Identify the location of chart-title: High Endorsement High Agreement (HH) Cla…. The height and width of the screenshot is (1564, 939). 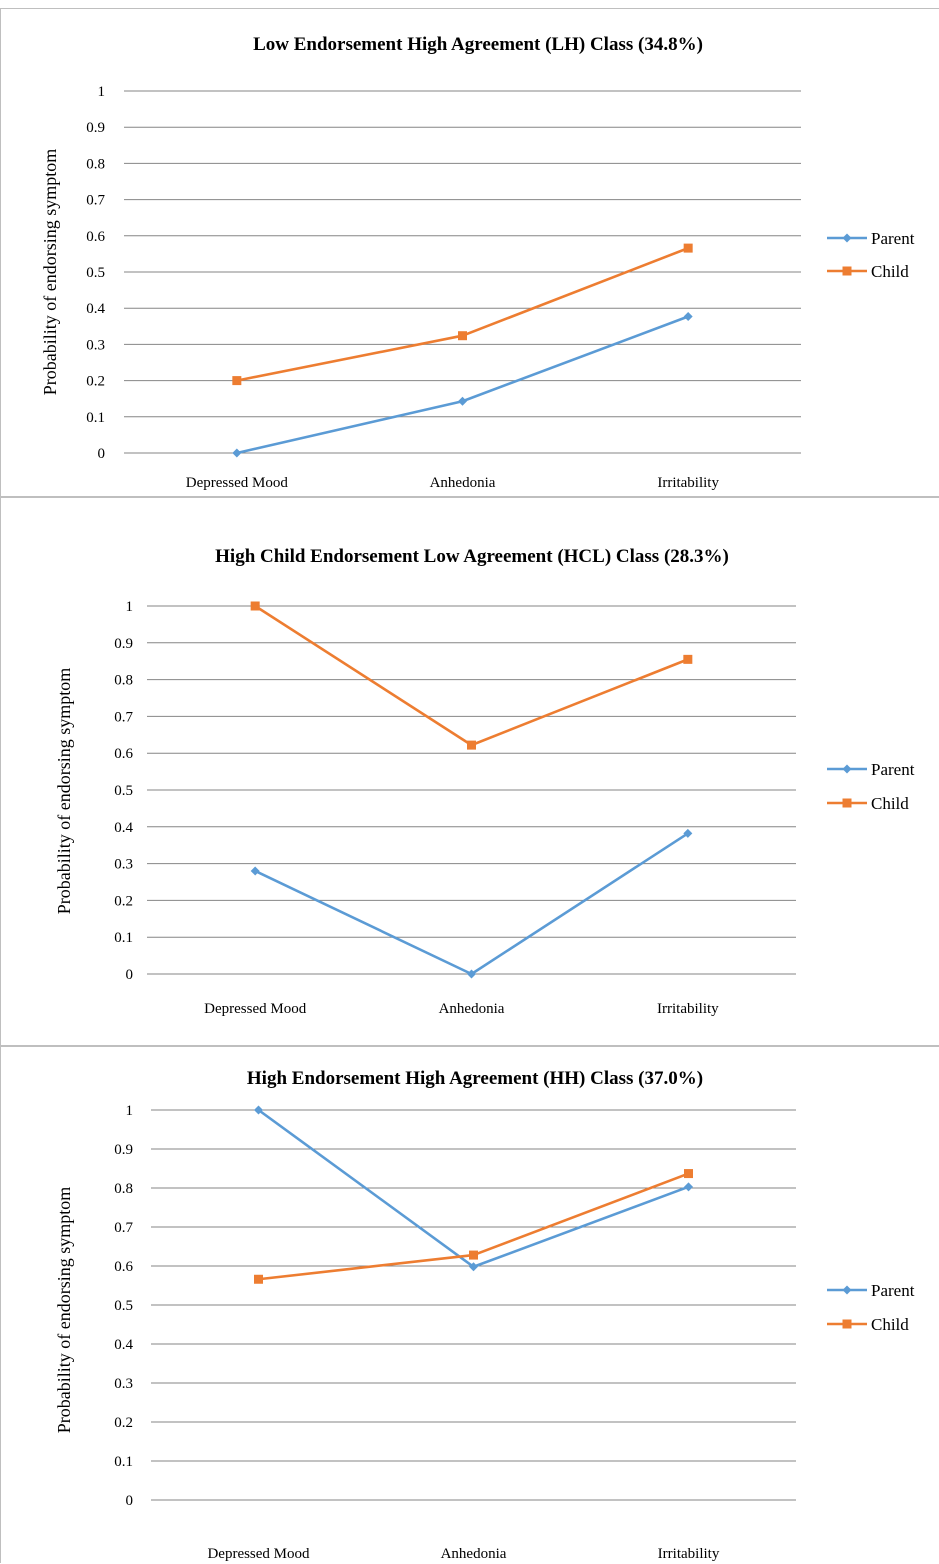
(475, 1078).